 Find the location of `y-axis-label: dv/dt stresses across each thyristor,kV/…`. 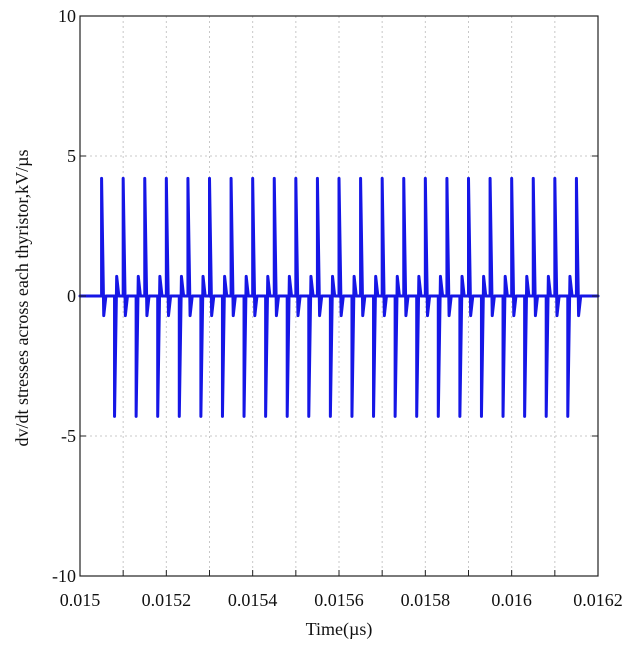

y-axis-label: dv/dt stresses across each thyristor,kV/… is located at coordinates (22, 297).